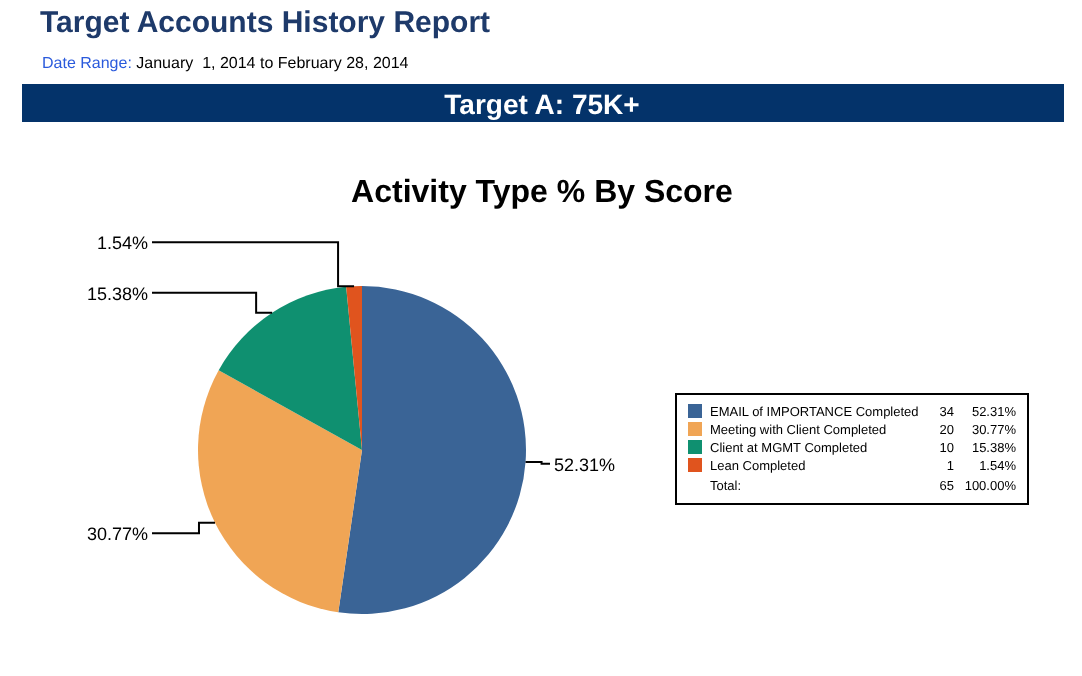 This screenshot has width=1082, height=676. What do you see at coordinates (542, 104) in the screenshot?
I see `text: Target A: 75K+` at bounding box center [542, 104].